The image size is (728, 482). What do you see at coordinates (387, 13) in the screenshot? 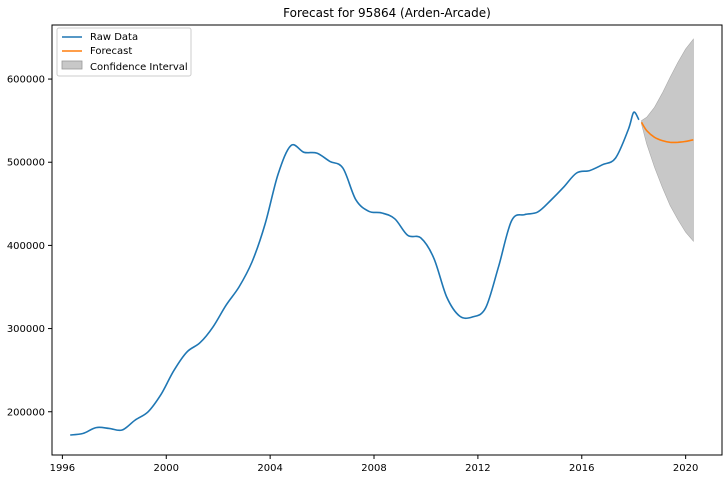
I see `chart-title: Forecast for 95864 (Arden-Arcade)` at bounding box center [387, 13].